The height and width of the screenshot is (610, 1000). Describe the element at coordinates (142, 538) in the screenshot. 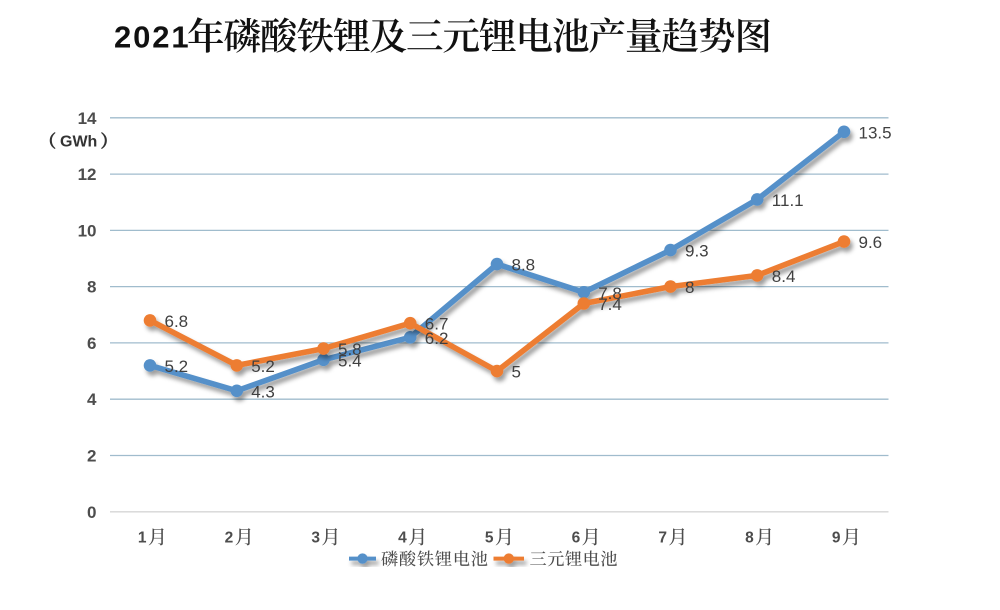

I see `svg-text: 1` at that location.